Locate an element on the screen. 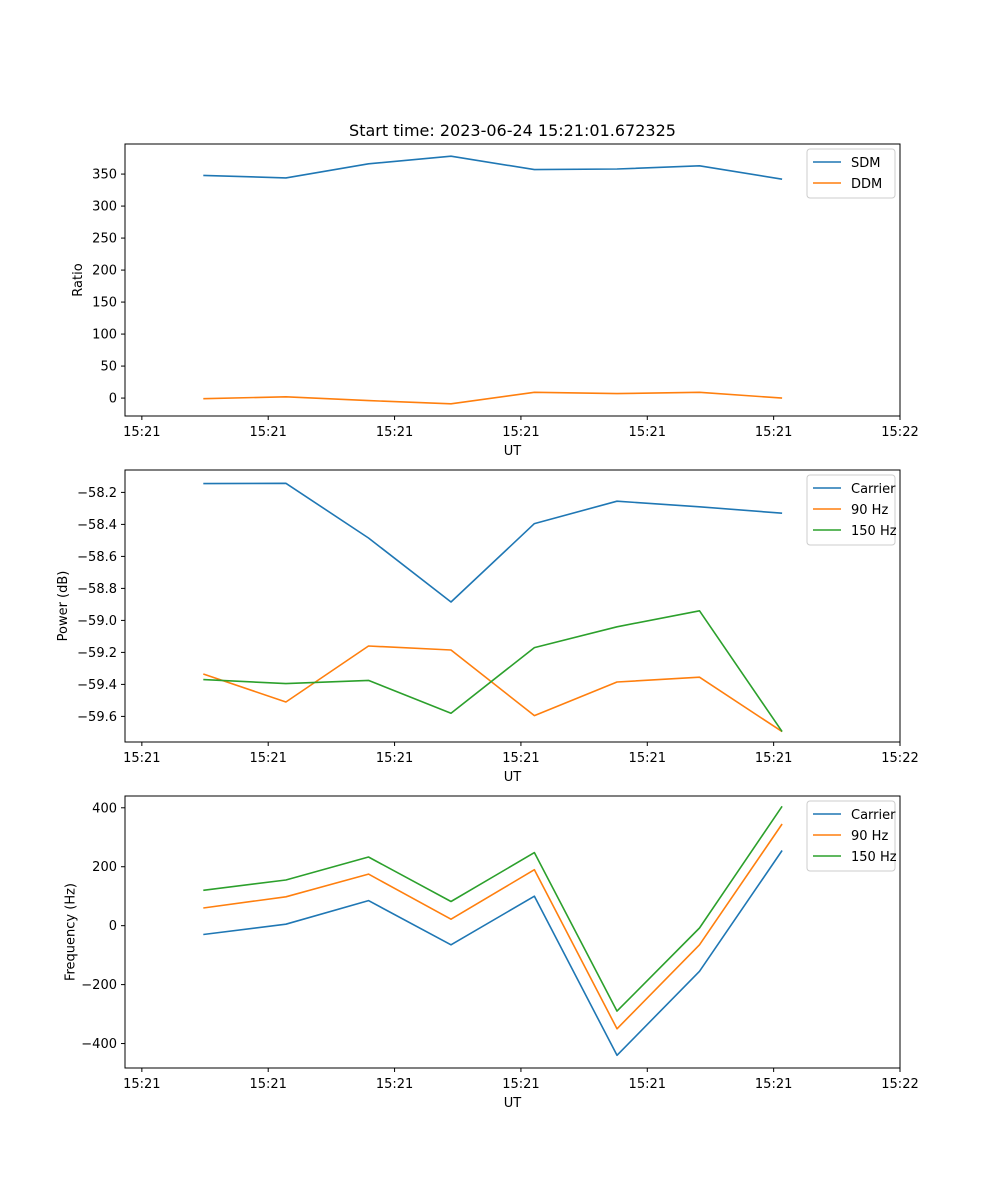  y-axis-label: Power (dB) is located at coordinates (63, 606).